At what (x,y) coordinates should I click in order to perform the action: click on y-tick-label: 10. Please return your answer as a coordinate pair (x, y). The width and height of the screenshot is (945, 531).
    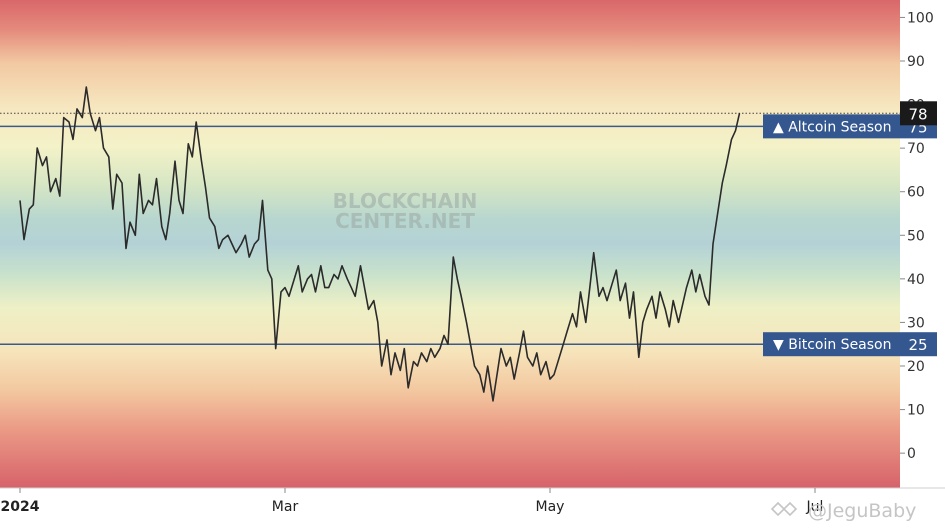
    Looking at the image, I should click on (916, 411).